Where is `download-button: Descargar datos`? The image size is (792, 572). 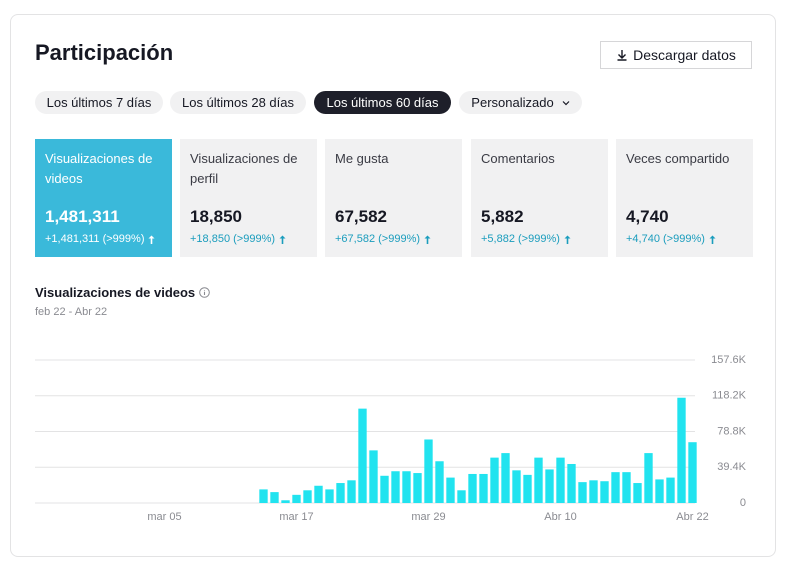 download-button: Descargar datos is located at coordinates (676, 55).